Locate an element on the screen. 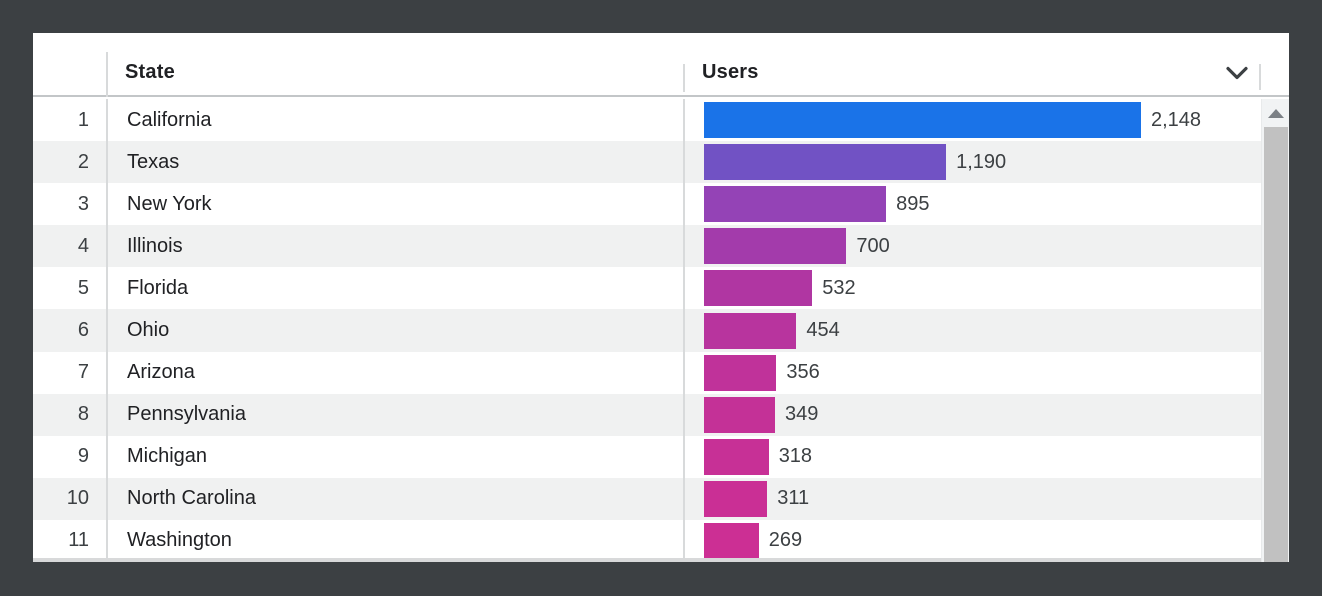  row-users-cell: 454 is located at coordinates (972, 330).